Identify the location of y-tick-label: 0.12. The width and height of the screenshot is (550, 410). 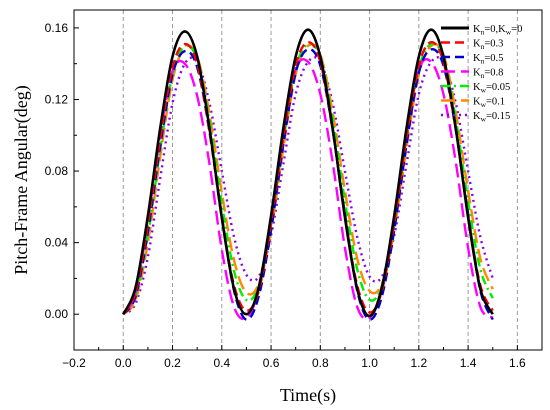
(57, 99).